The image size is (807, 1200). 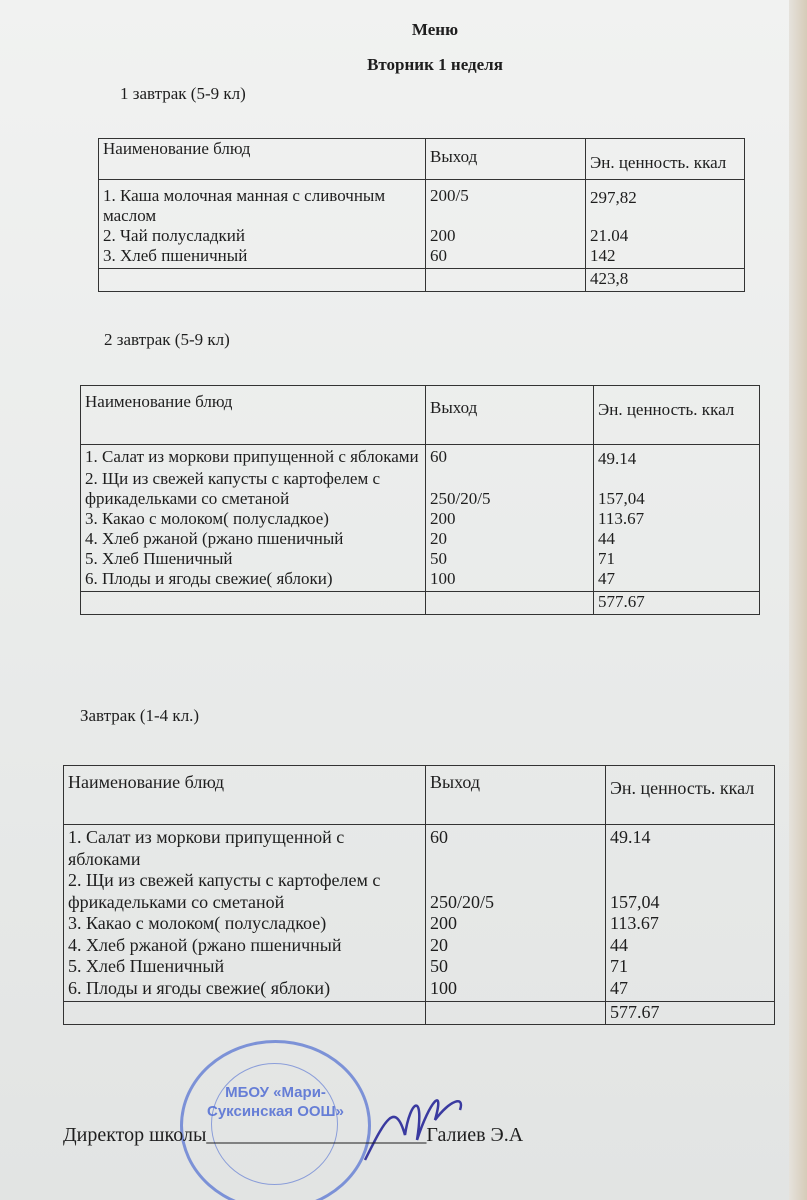 I want to click on director-name: Галиев Э.А, so click(x=475, y=1135).